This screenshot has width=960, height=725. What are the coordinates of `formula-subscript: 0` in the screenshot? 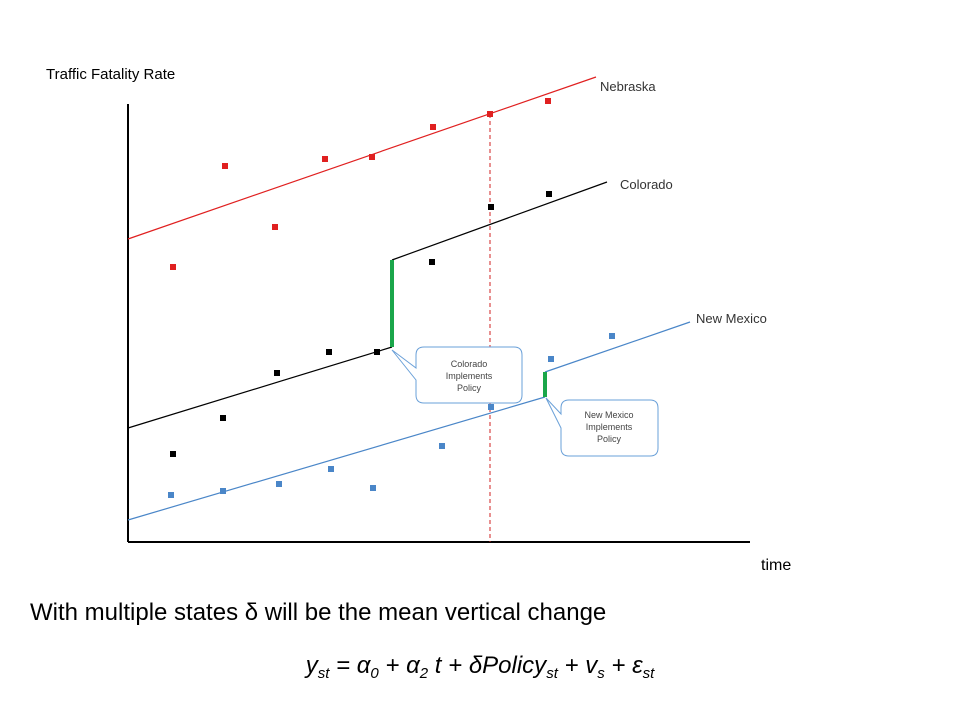 It's located at (374, 673).